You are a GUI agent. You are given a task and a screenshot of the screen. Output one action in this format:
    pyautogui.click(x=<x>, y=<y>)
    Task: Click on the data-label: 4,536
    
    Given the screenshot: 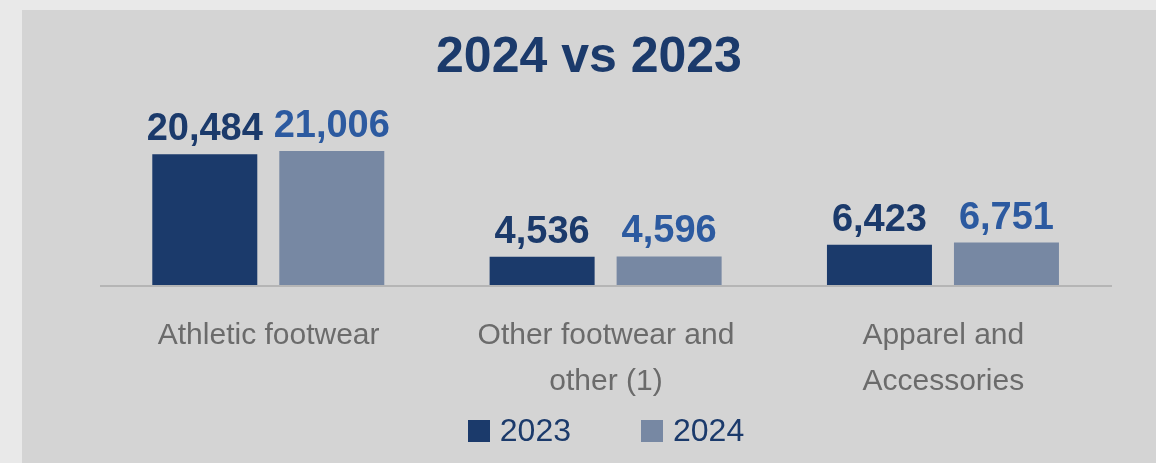 What is the action you would take?
    pyautogui.click(x=542, y=229)
    